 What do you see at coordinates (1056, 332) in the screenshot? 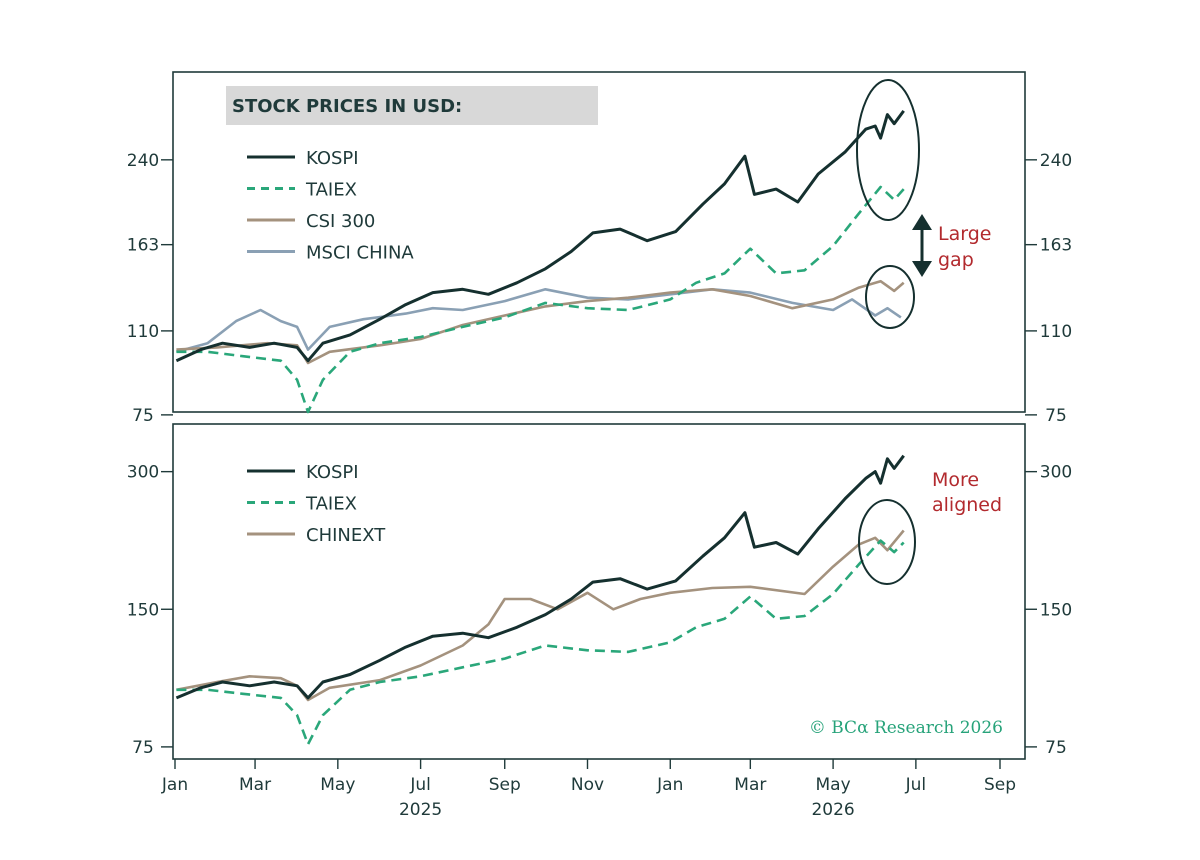
I see `top-right-tick-label: 110` at bounding box center [1056, 332].